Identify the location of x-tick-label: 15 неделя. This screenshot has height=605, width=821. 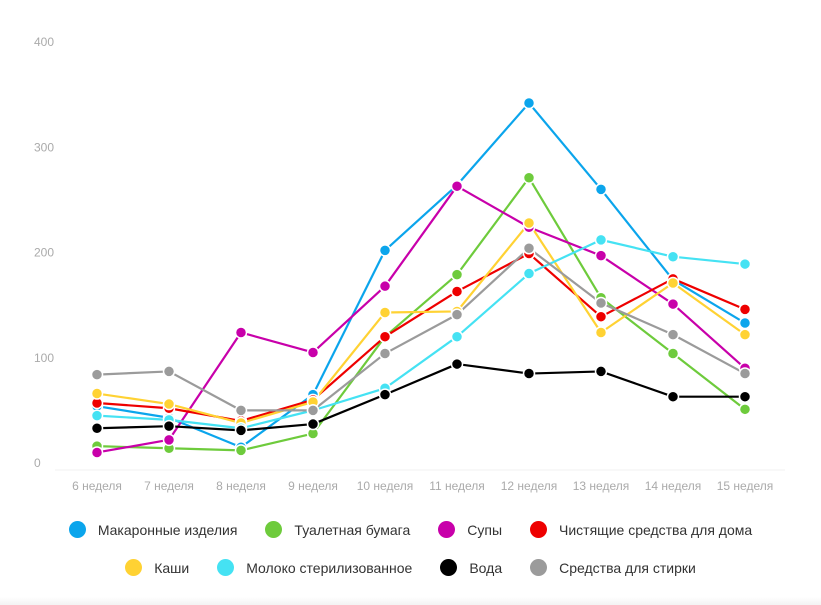
(745, 486).